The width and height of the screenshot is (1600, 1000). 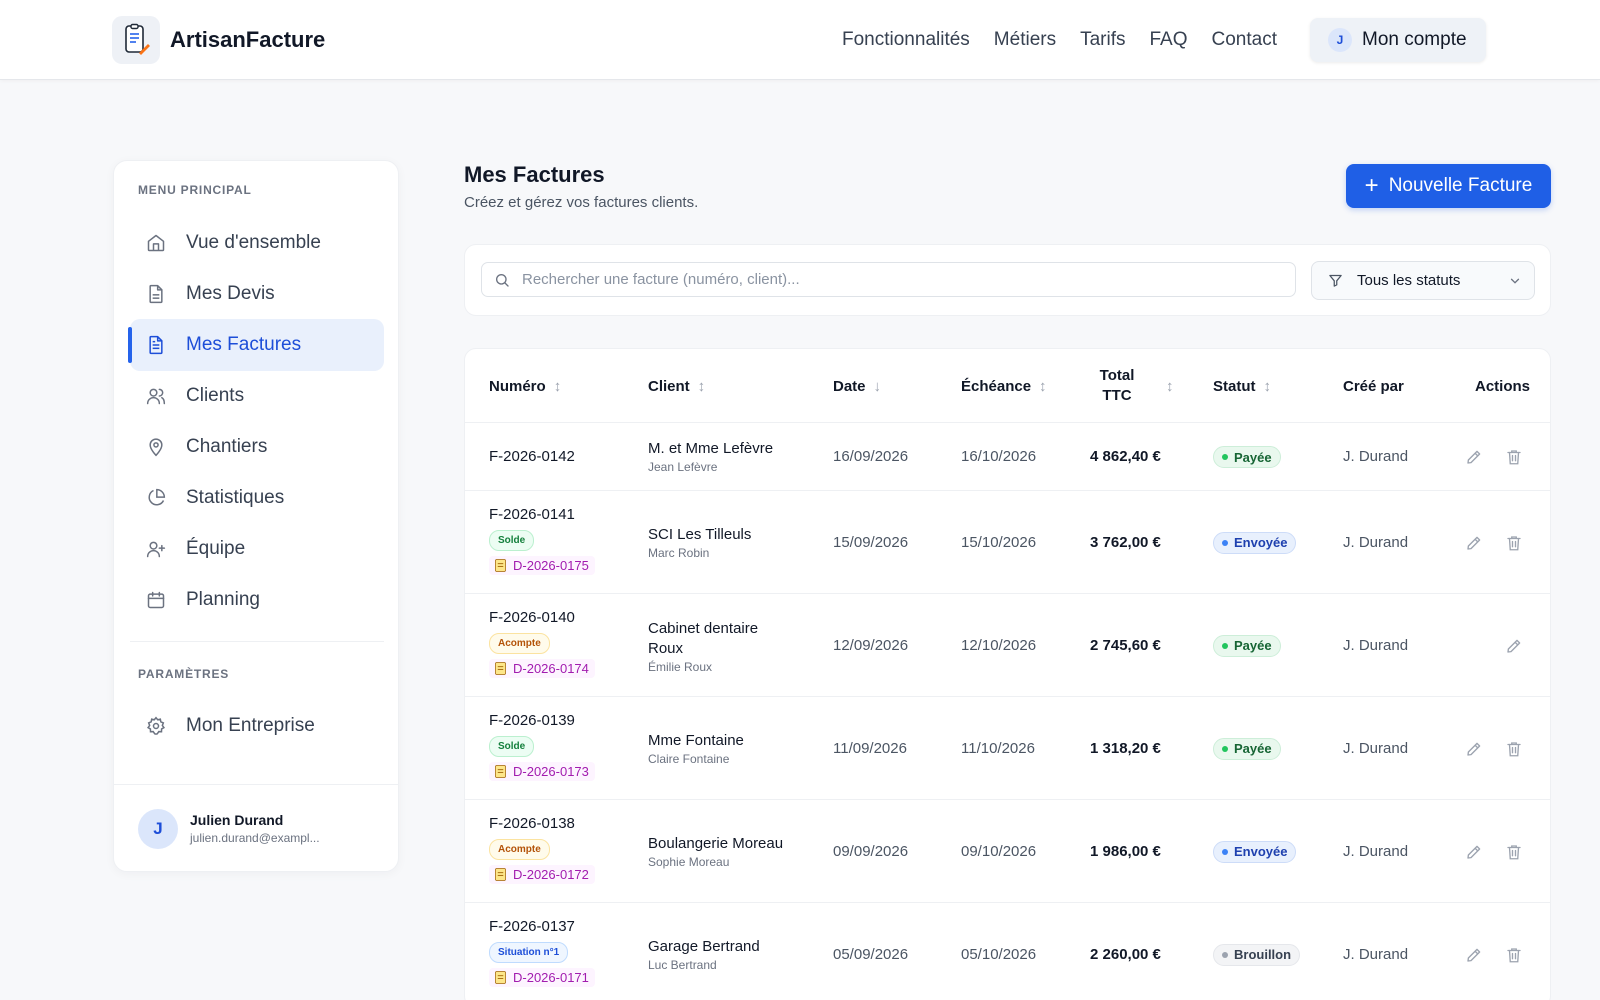 I want to click on search-box, so click(x=888, y=279).